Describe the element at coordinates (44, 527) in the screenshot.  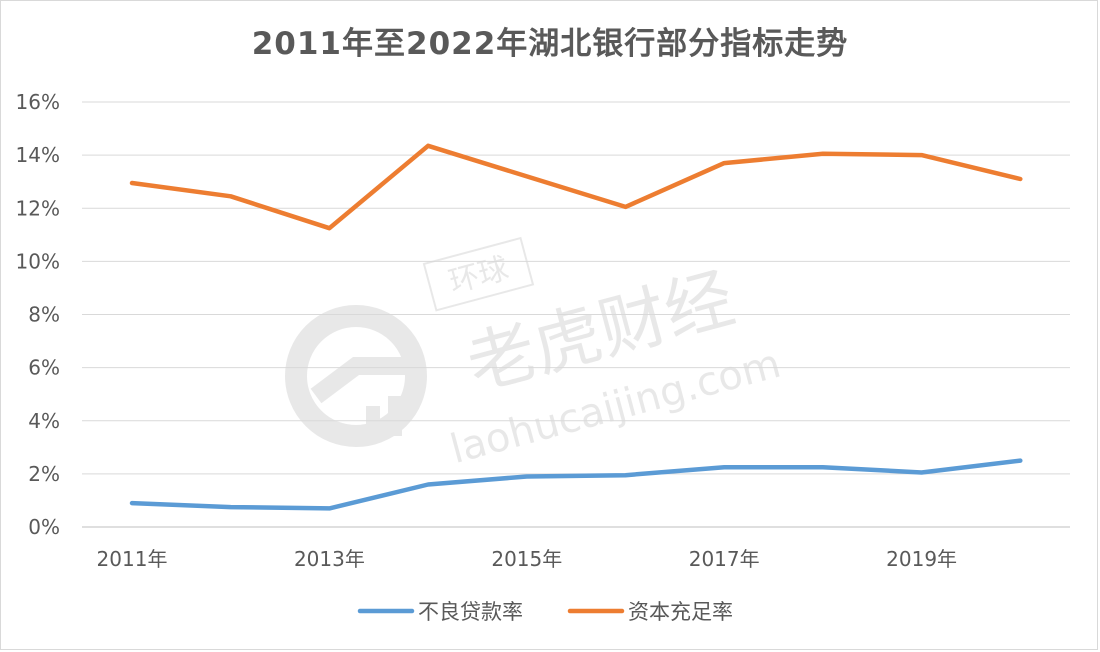
I see `y-tick-label: 0%` at that location.